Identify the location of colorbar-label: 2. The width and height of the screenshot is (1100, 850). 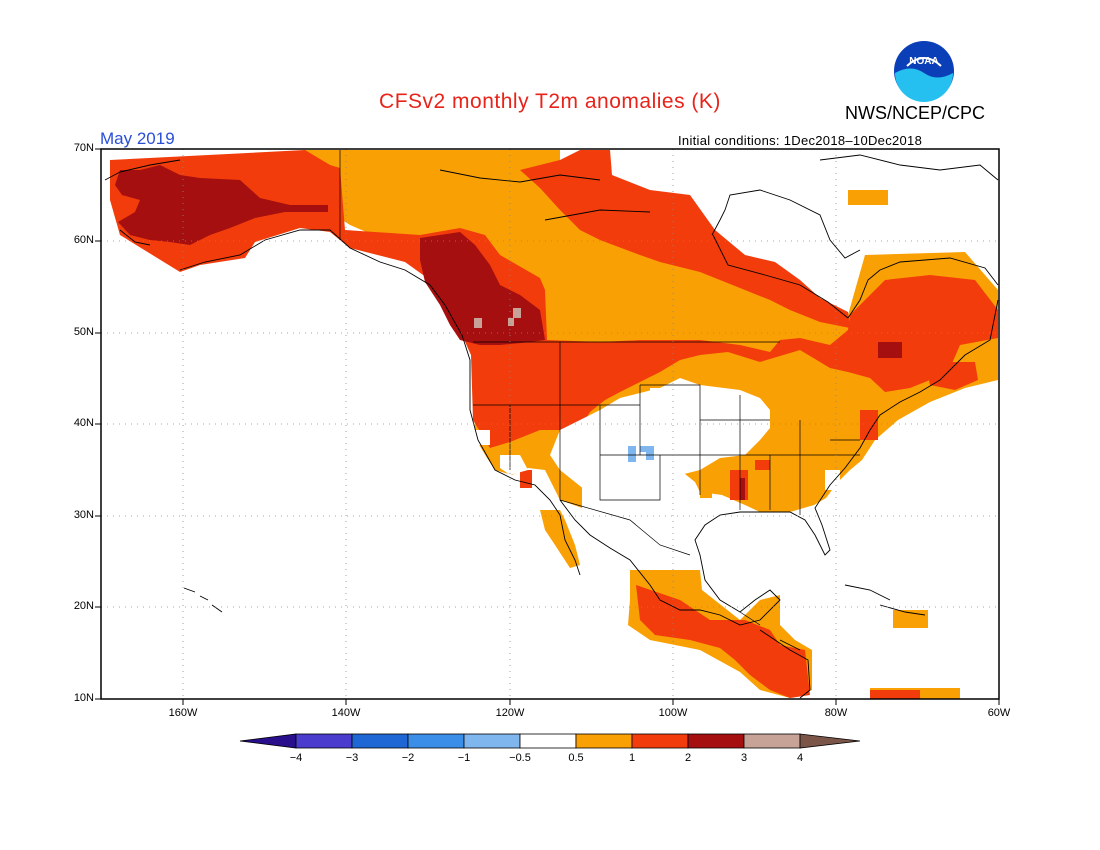
(688, 758).